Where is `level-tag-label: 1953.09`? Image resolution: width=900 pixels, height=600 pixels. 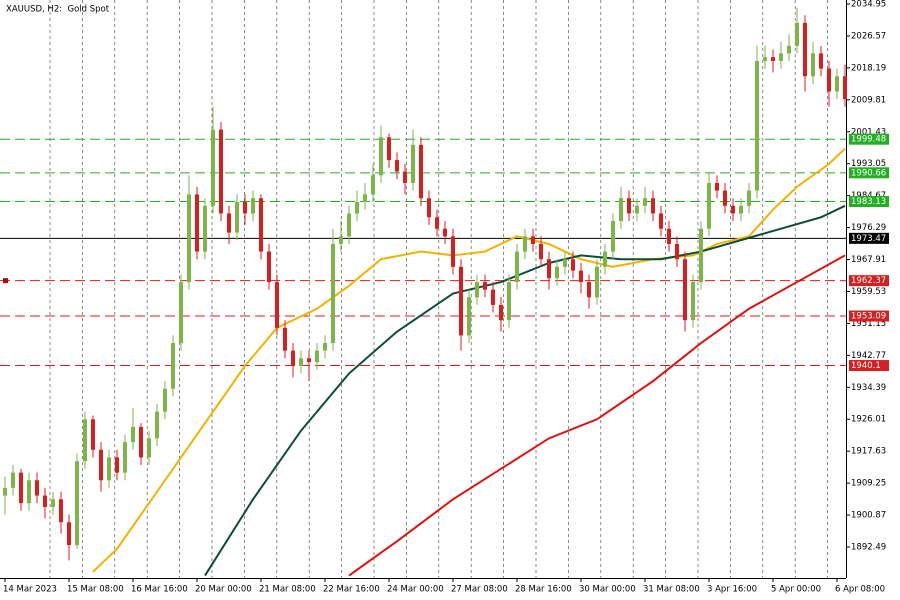
level-tag-label: 1953.09 is located at coordinates (868, 317).